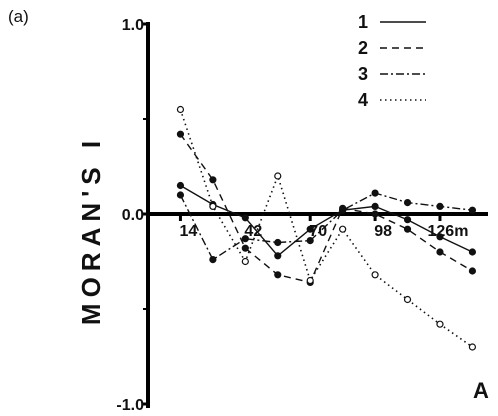 The width and height of the screenshot is (498, 416). I want to click on y-tick-label: 0.0, so click(133, 215).